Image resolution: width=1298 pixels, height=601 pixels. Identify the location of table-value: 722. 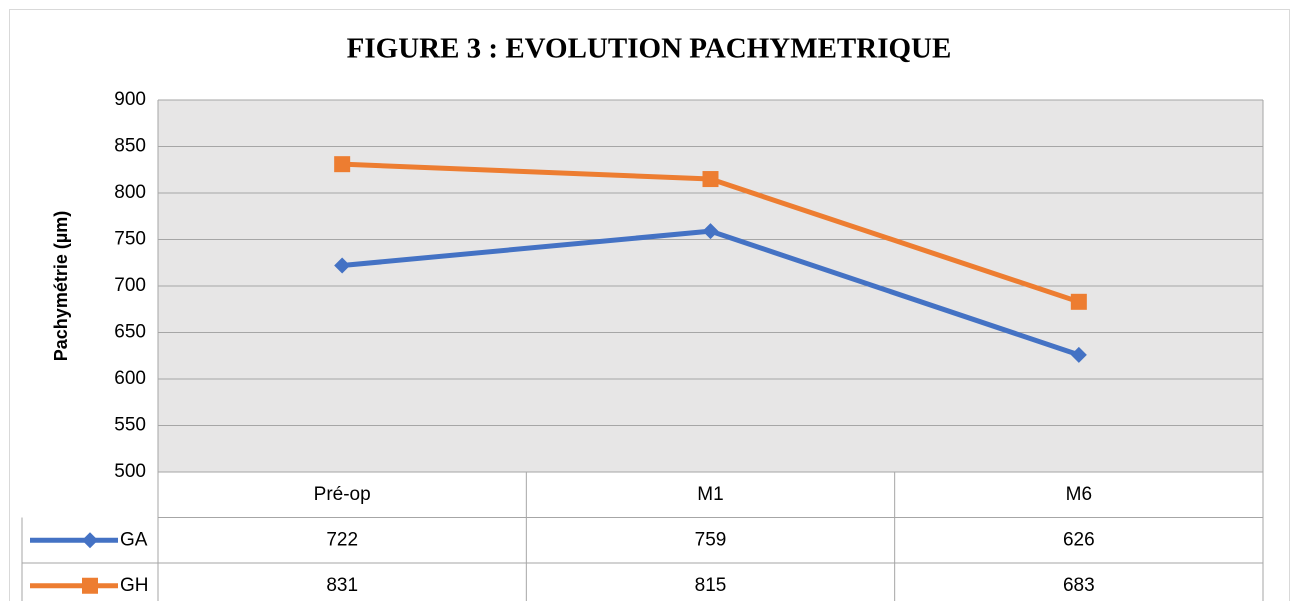
(342, 539).